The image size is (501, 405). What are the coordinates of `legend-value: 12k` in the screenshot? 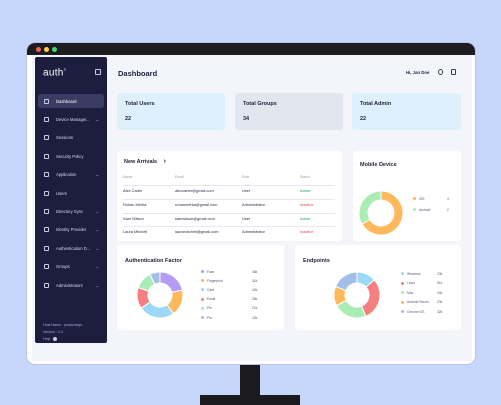 It's located at (255, 317).